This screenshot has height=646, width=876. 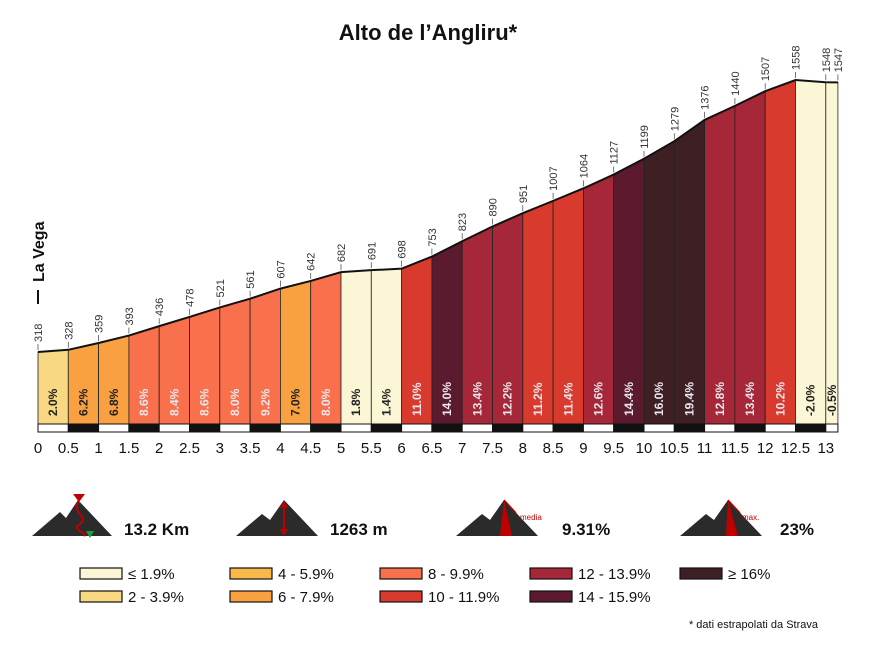 I want to click on stat-average-grade: media 9.31%, so click(x=533, y=519).